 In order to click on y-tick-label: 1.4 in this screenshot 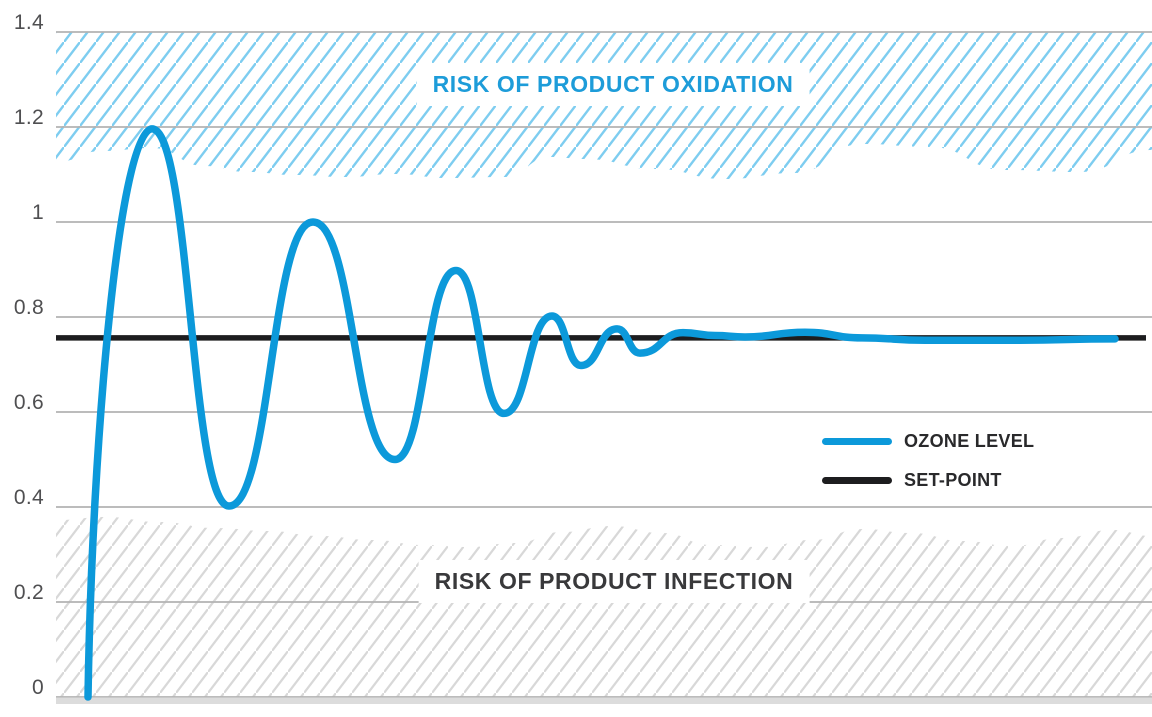, I will do `click(28, 22)`.